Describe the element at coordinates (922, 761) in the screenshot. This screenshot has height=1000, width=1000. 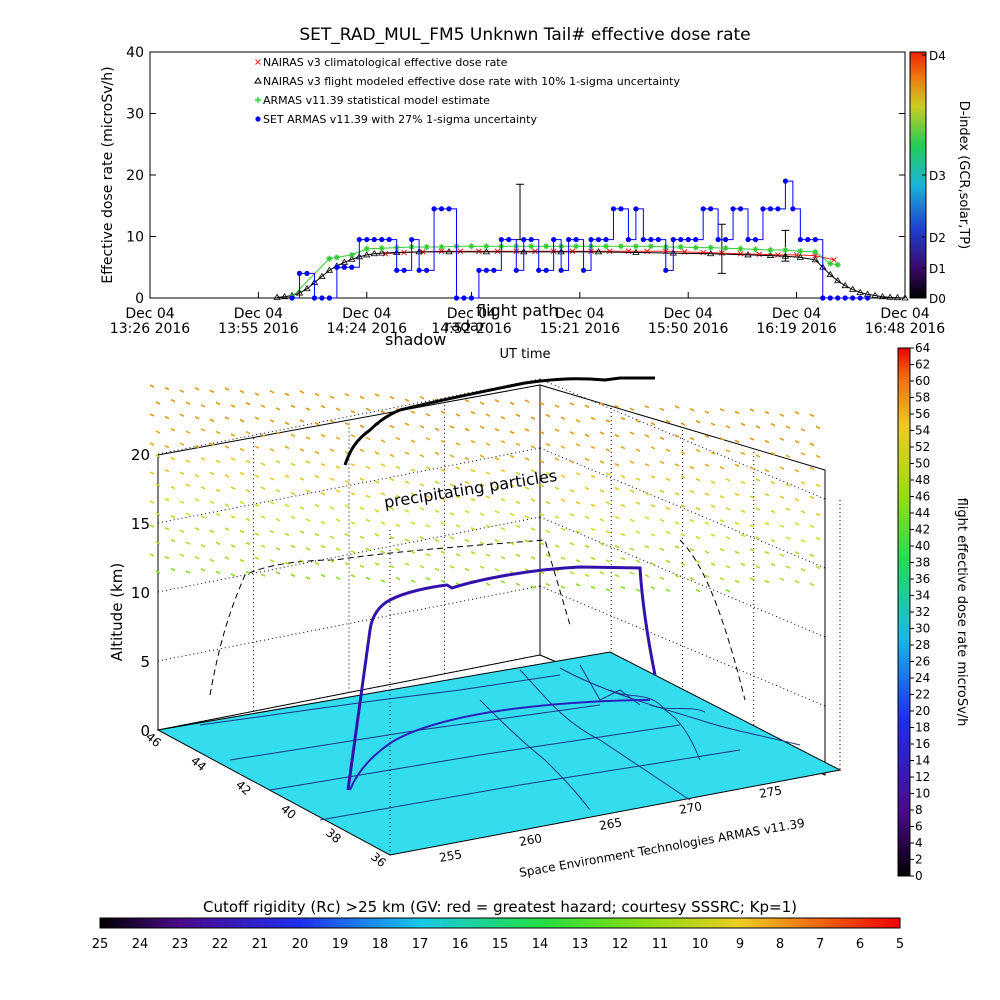
I see `flight-dose-tick-label: 14` at that location.